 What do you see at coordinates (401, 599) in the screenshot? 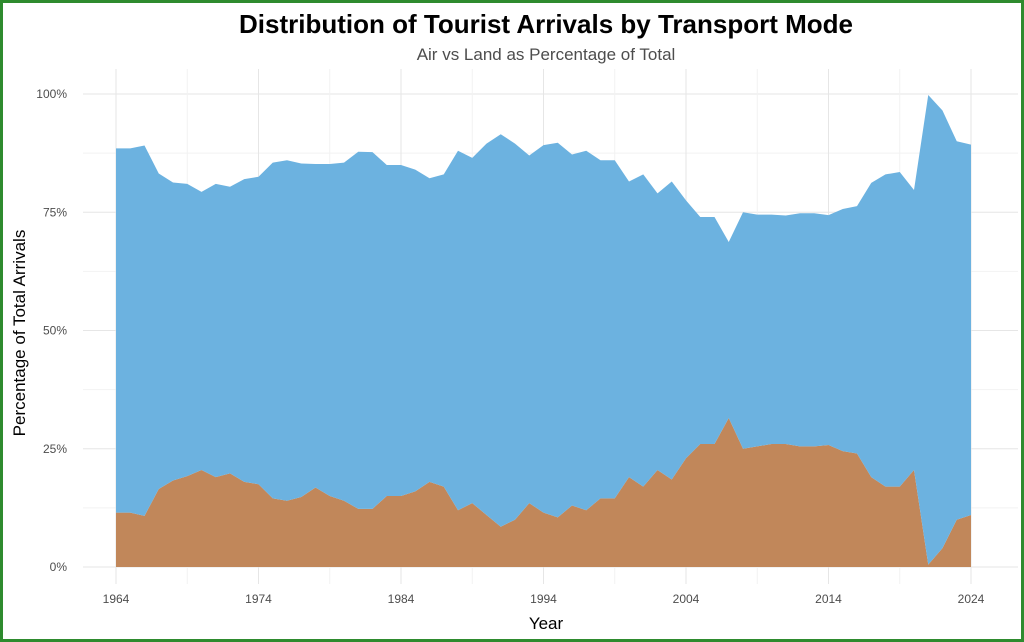
I see `x-tick-label: 1984` at bounding box center [401, 599].